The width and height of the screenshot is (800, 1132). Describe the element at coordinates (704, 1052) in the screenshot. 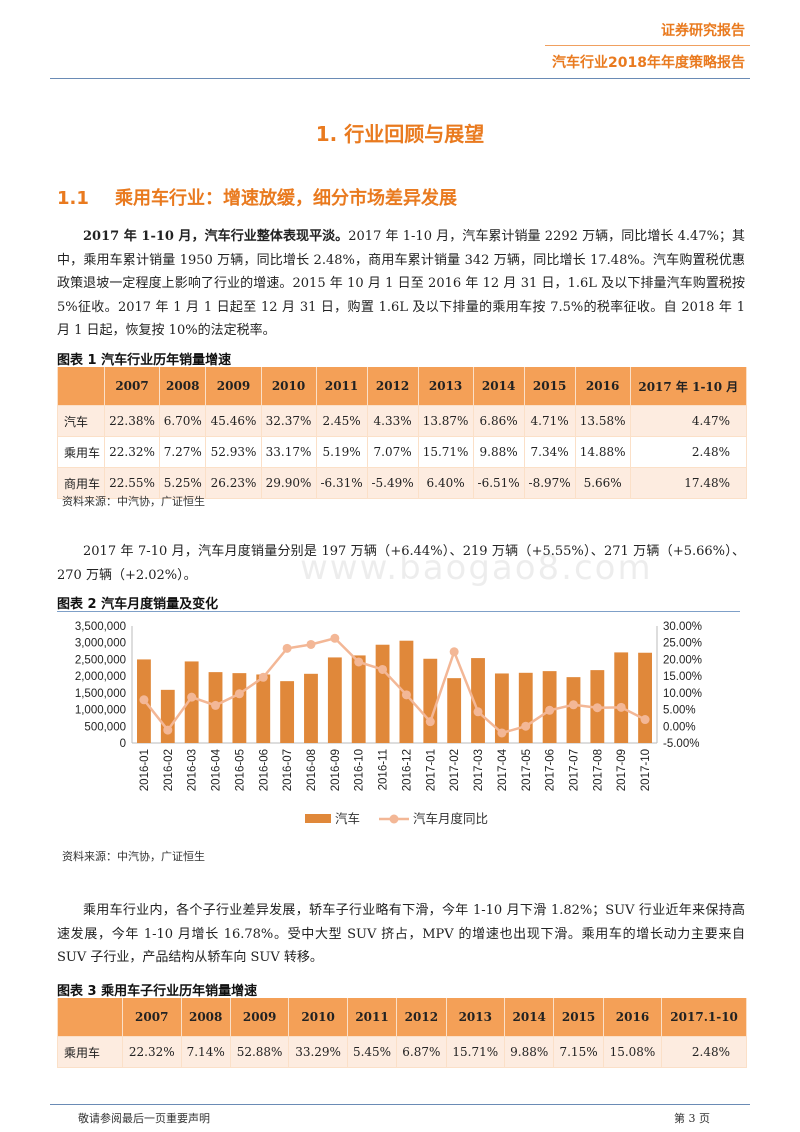

I see `table-cell: 2.48%` at that location.